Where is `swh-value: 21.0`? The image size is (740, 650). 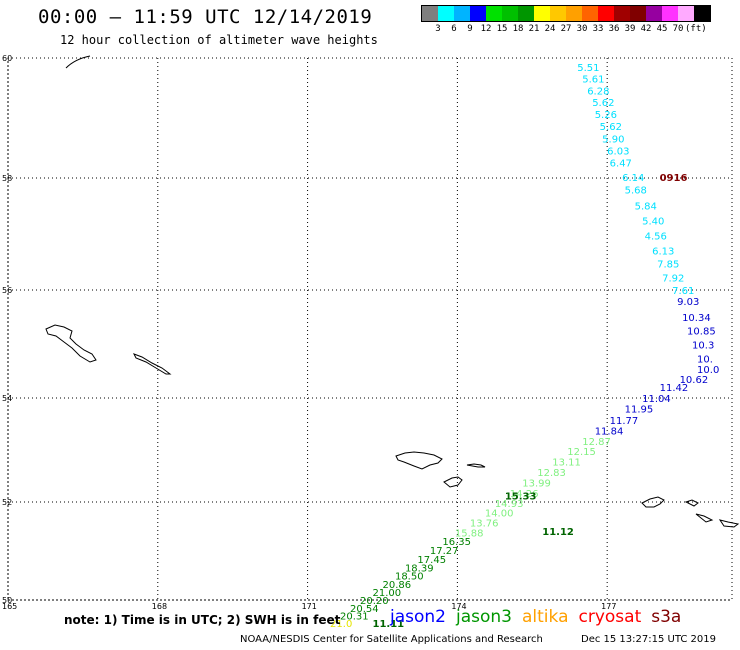 swh-value: 21.0 is located at coordinates (341, 624).